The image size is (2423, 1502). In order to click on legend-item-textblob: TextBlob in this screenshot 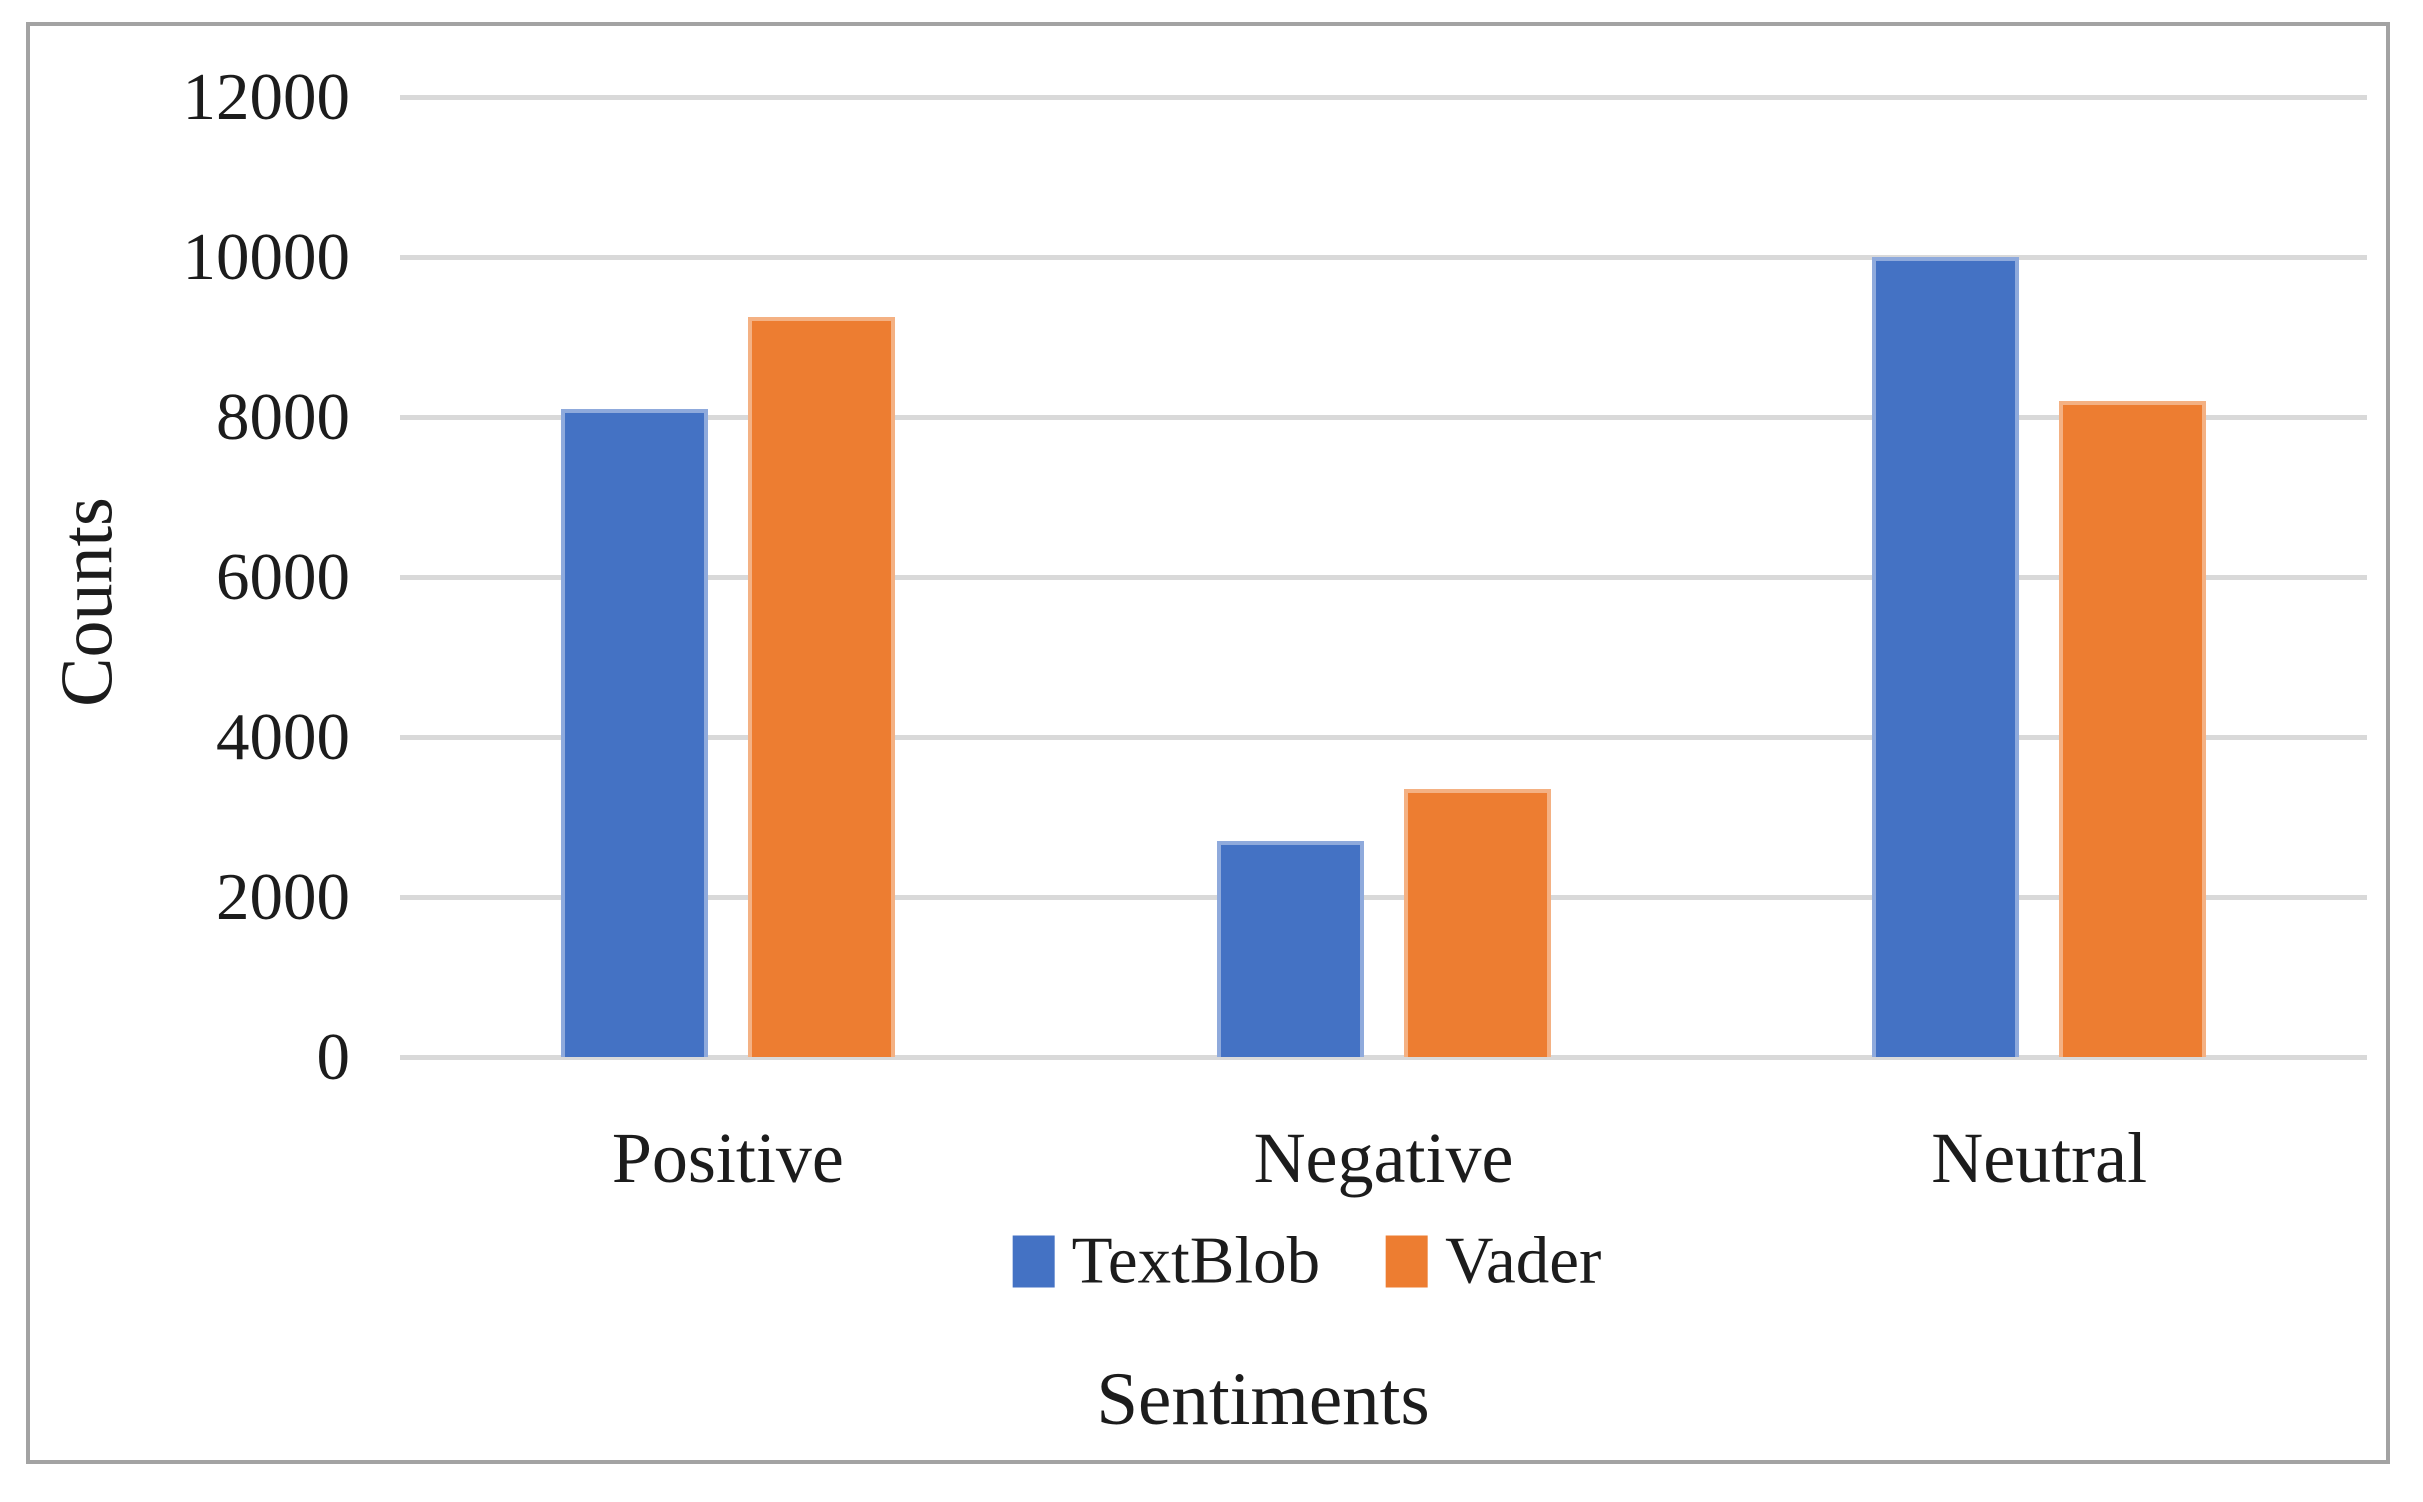, I will do `click(1166, 1260)`.